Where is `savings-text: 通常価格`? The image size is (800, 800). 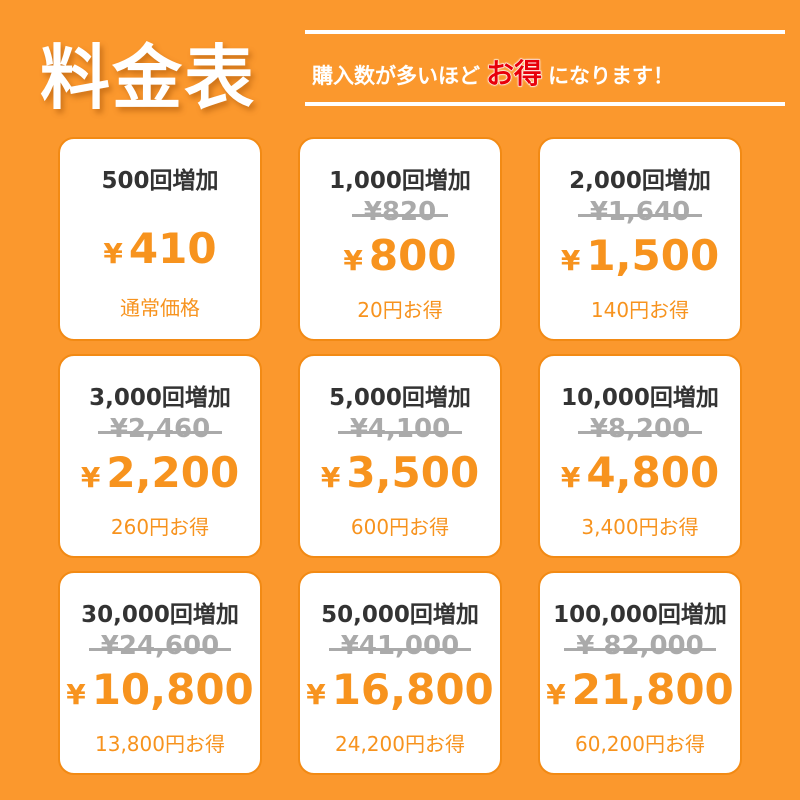 savings-text: 通常価格 is located at coordinates (160, 308).